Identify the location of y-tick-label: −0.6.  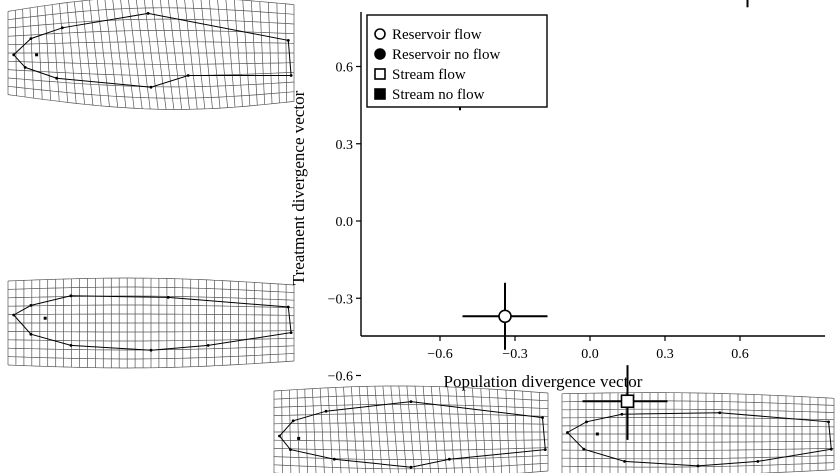
(340, 377).